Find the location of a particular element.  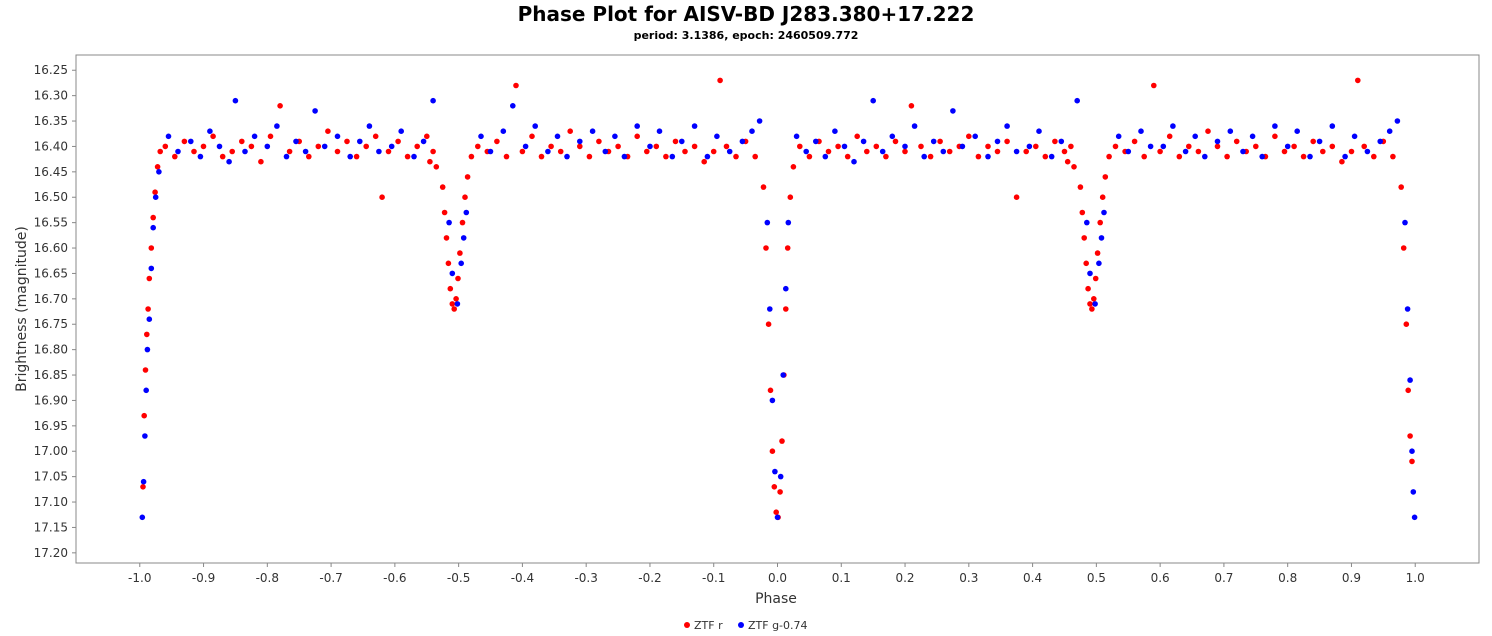

y-tick-label: 17.10 is located at coordinates (51, 502).